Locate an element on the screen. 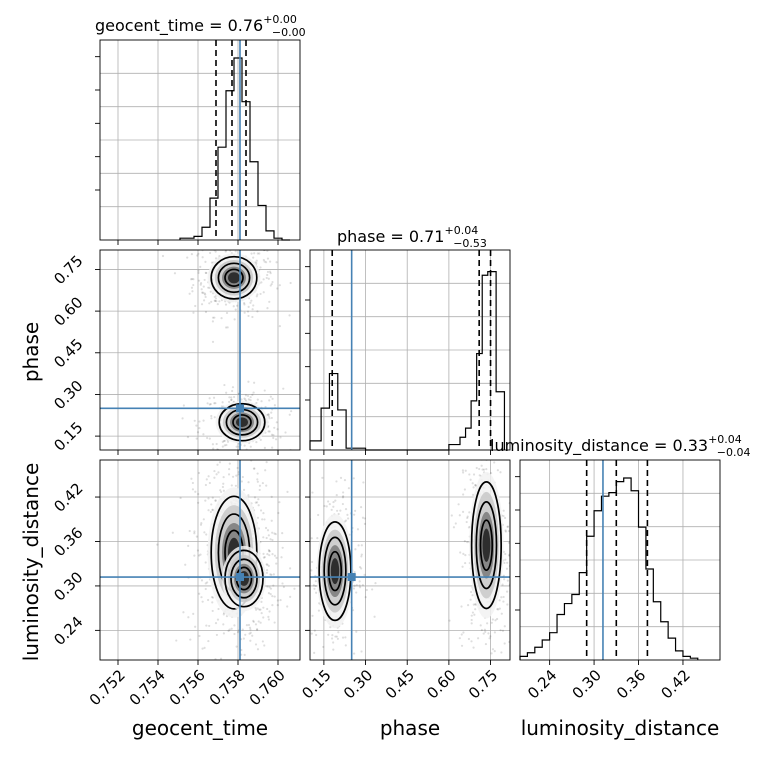  diag-panel-geocent_time is located at coordinates (198, 142).